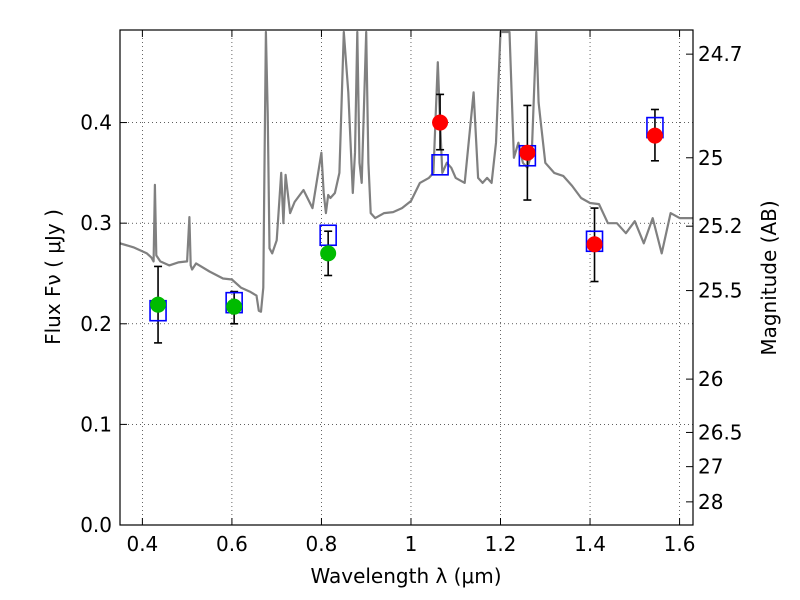 This screenshot has width=800, height=600. What do you see at coordinates (232, 544) in the screenshot?
I see `x-tick-label: 0.6` at bounding box center [232, 544].